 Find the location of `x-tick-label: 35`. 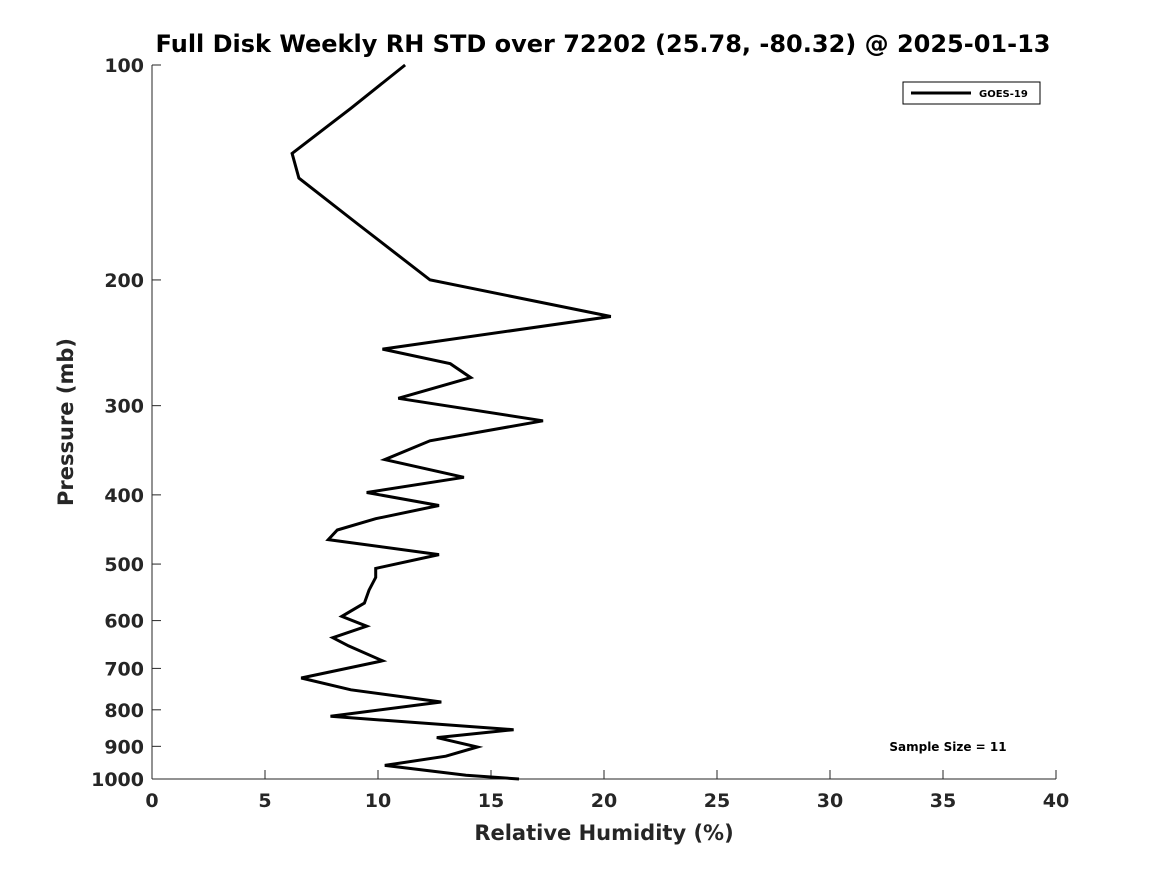

x-tick-label: 35 is located at coordinates (943, 801).